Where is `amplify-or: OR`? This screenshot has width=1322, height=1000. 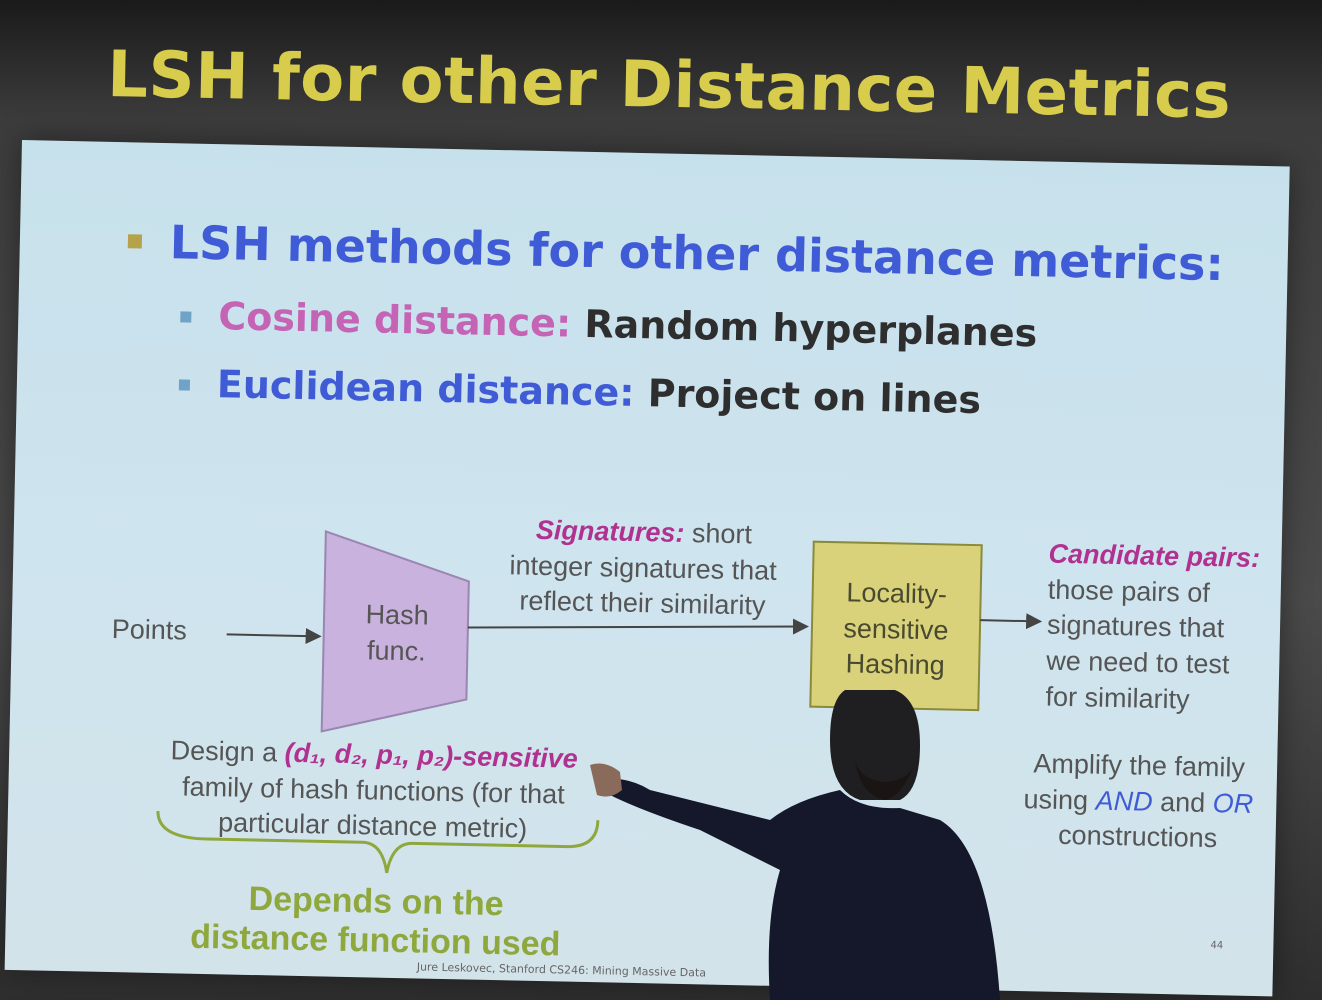
amplify-or: OR is located at coordinates (1233, 803).